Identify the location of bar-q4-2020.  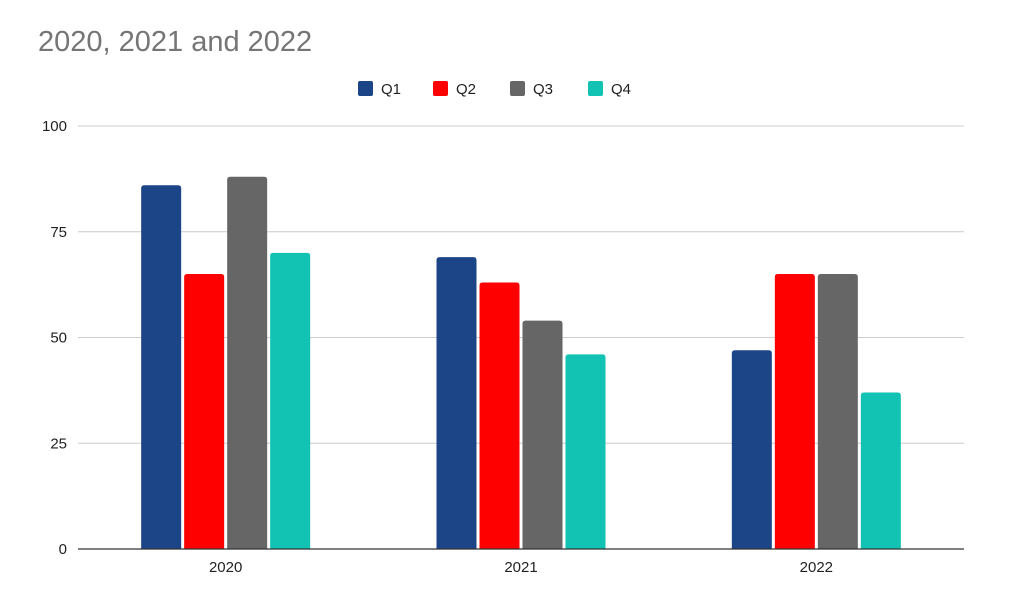
(290, 400).